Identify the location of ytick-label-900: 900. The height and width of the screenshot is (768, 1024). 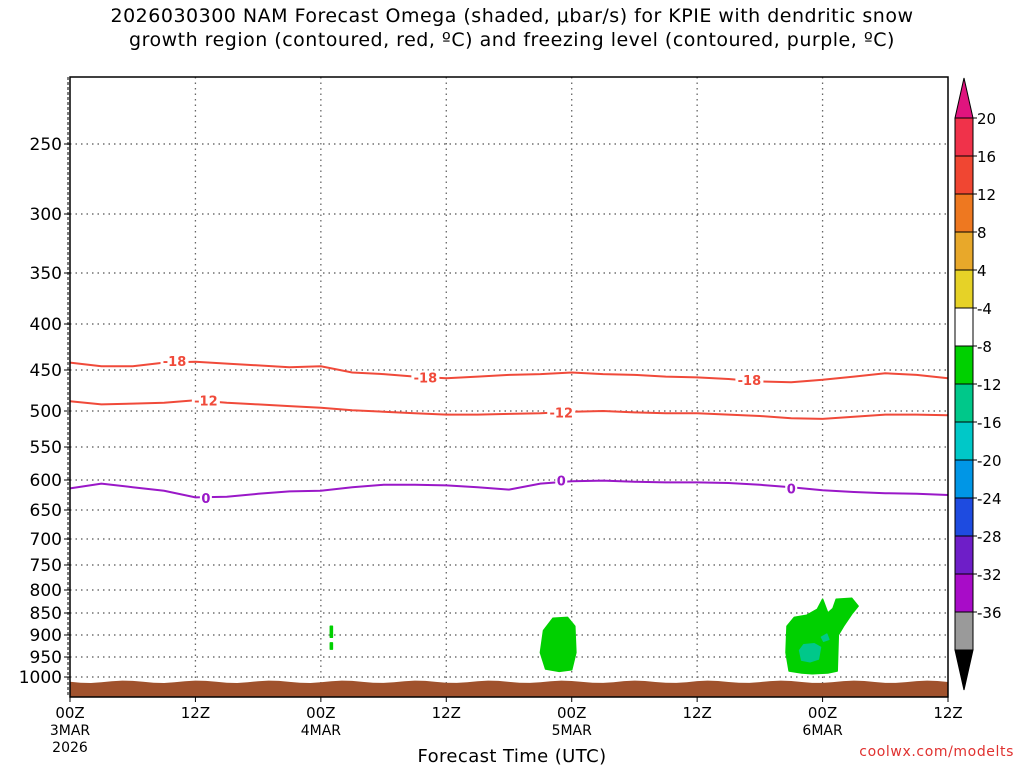
(46, 636).